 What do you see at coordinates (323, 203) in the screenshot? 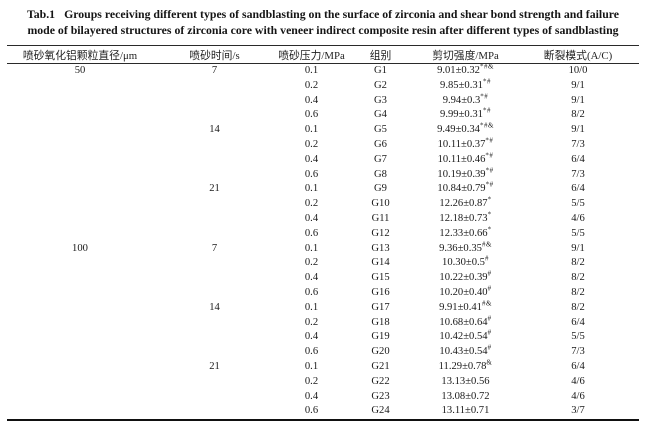
I see `table-row: 0.2 G10 12.26±0.87* 5/5` at bounding box center [323, 203].